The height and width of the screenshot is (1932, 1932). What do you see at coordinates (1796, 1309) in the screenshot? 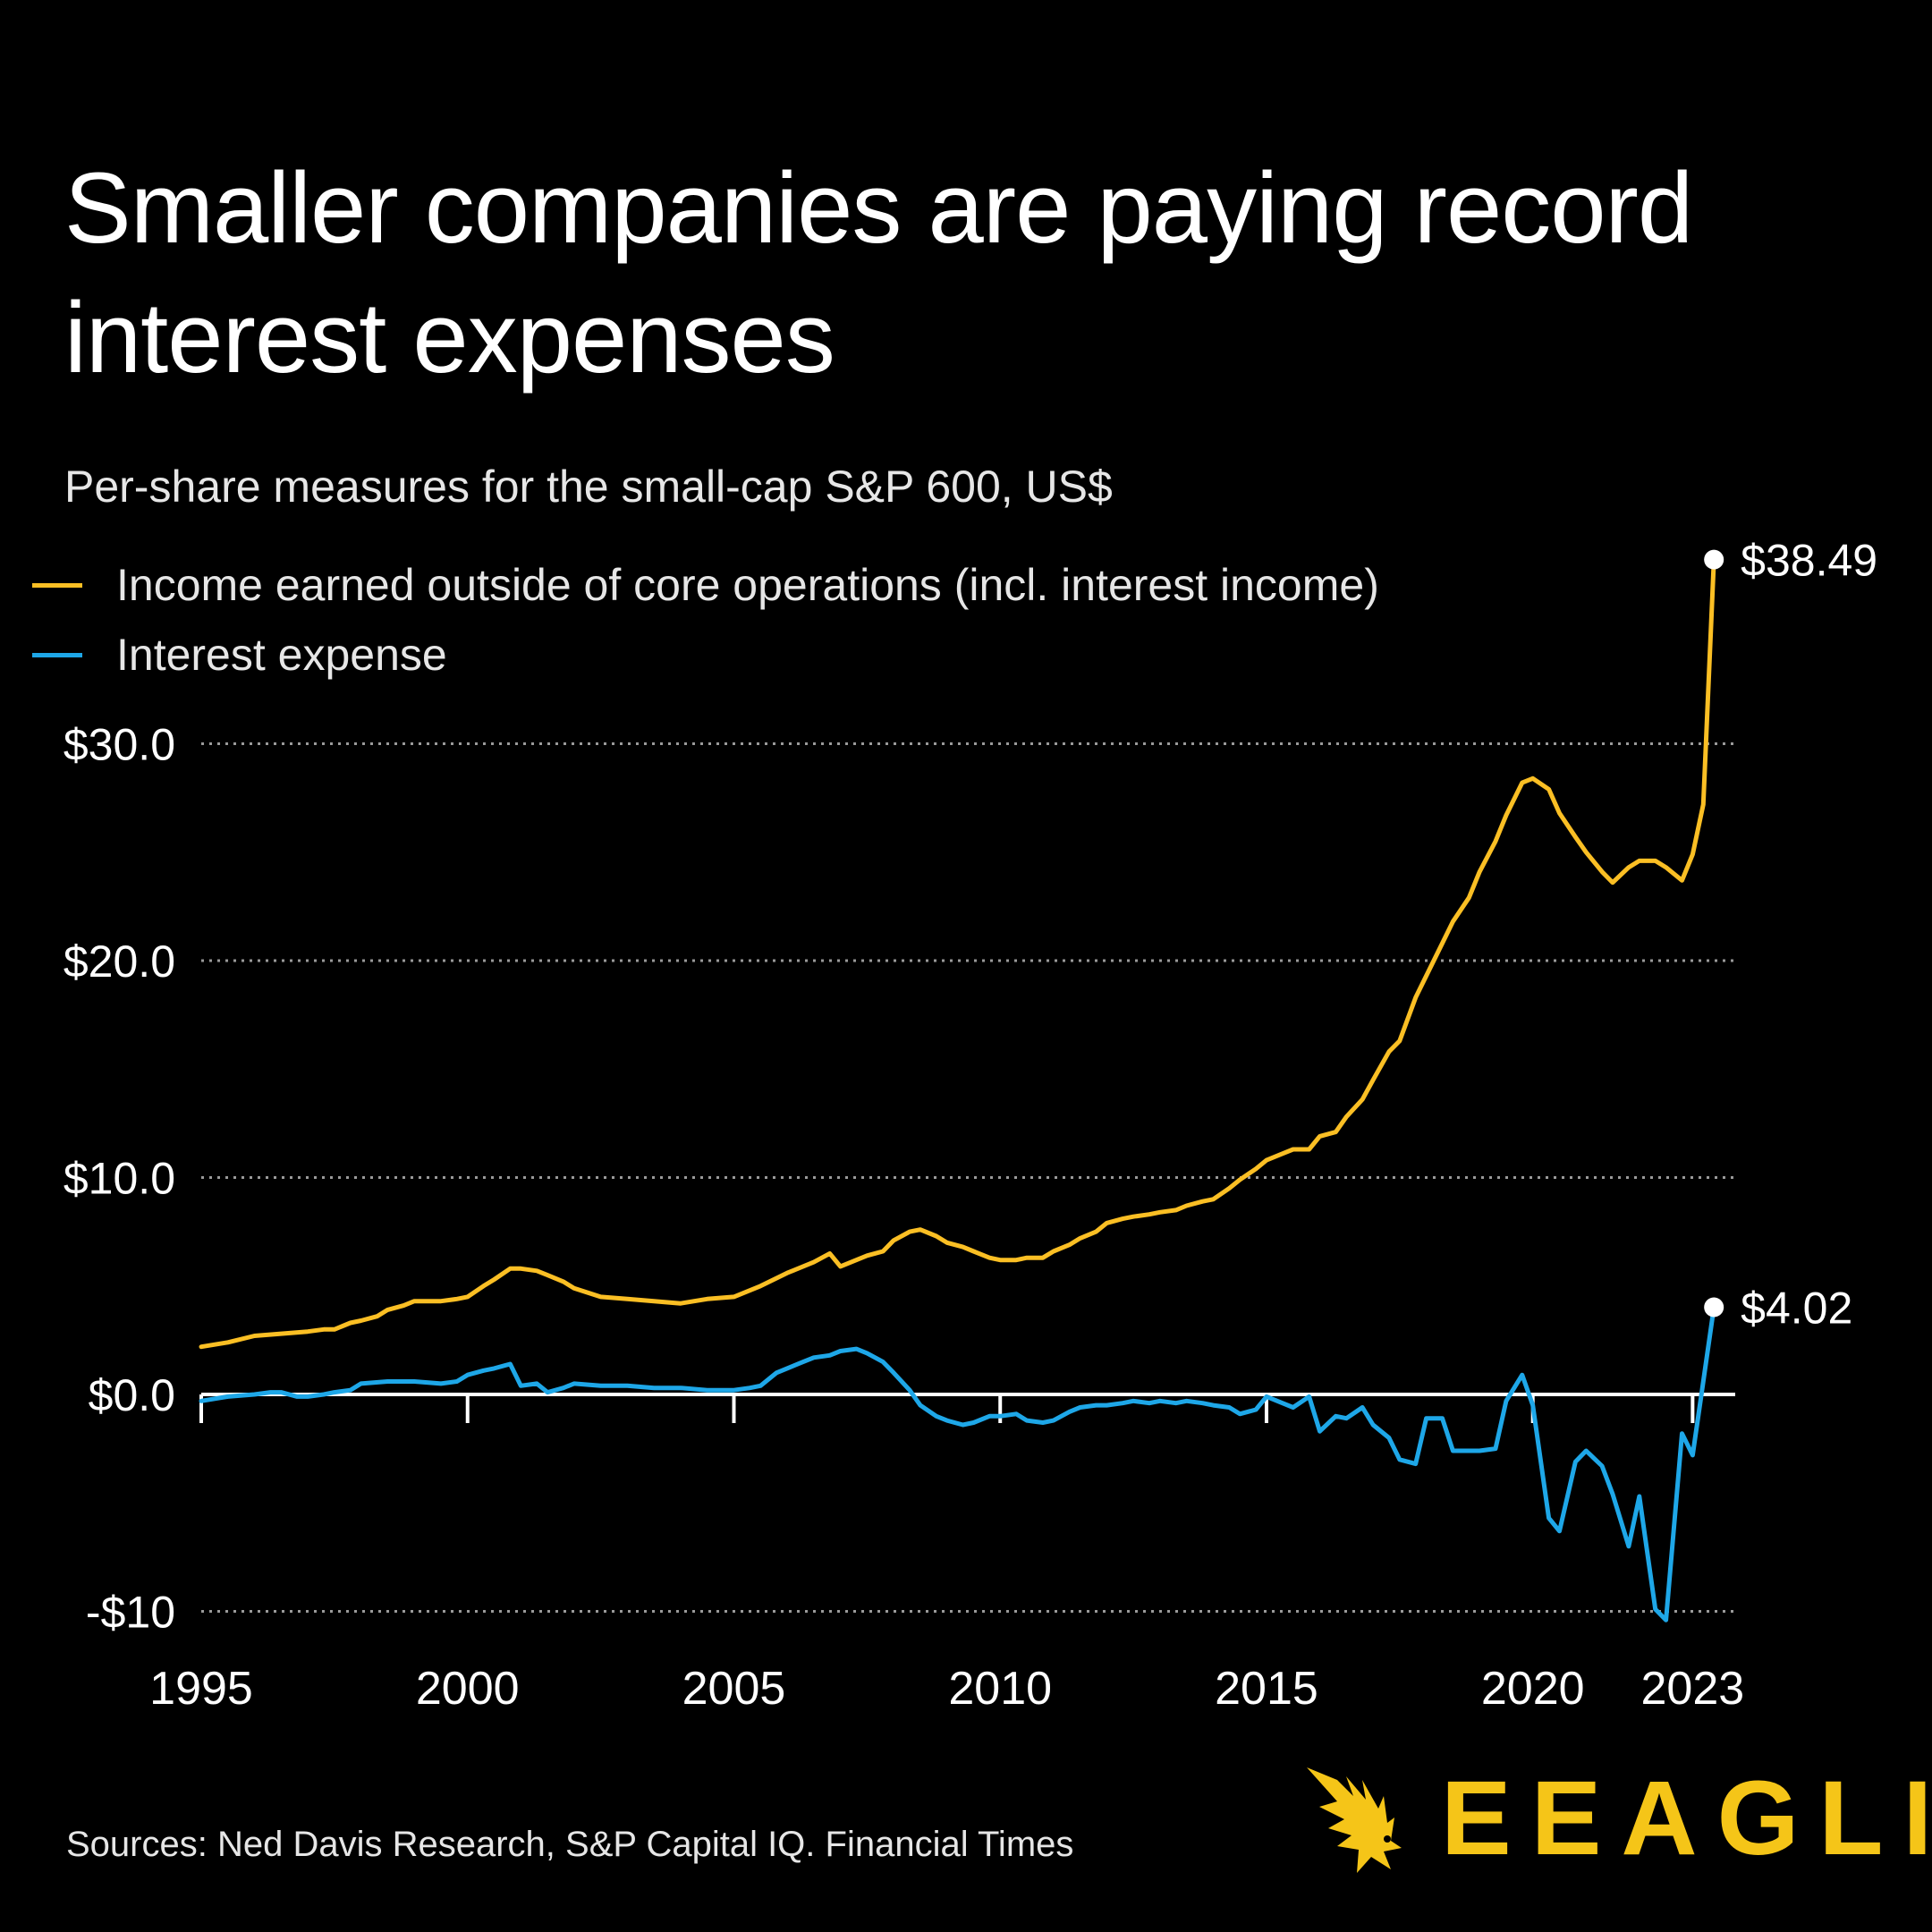
I see `expense-end-label: $4.02` at bounding box center [1796, 1309].